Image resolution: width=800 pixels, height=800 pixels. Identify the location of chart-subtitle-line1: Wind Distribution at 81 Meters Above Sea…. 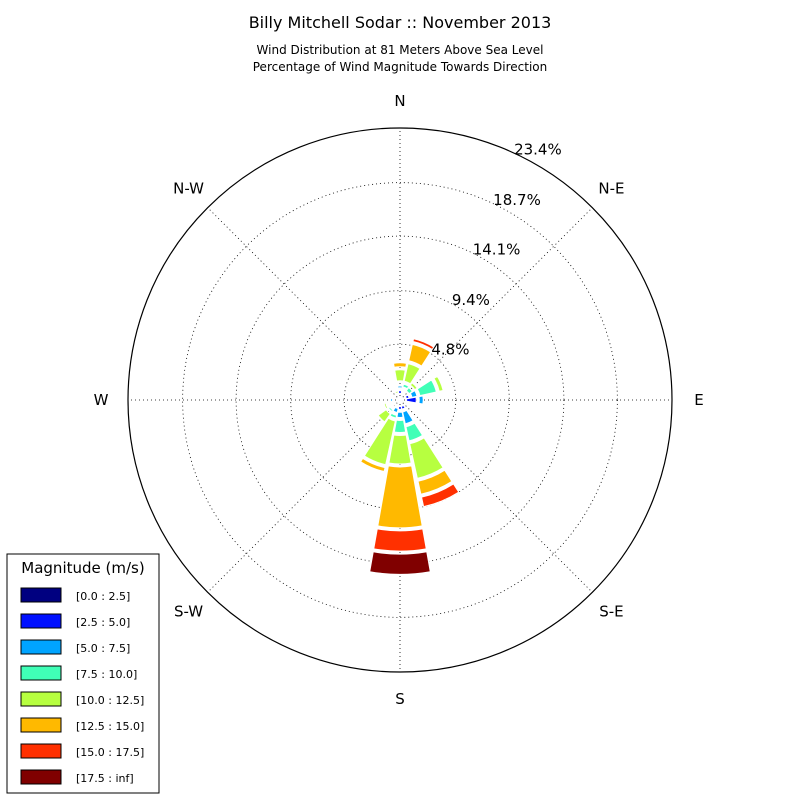
(400, 50).